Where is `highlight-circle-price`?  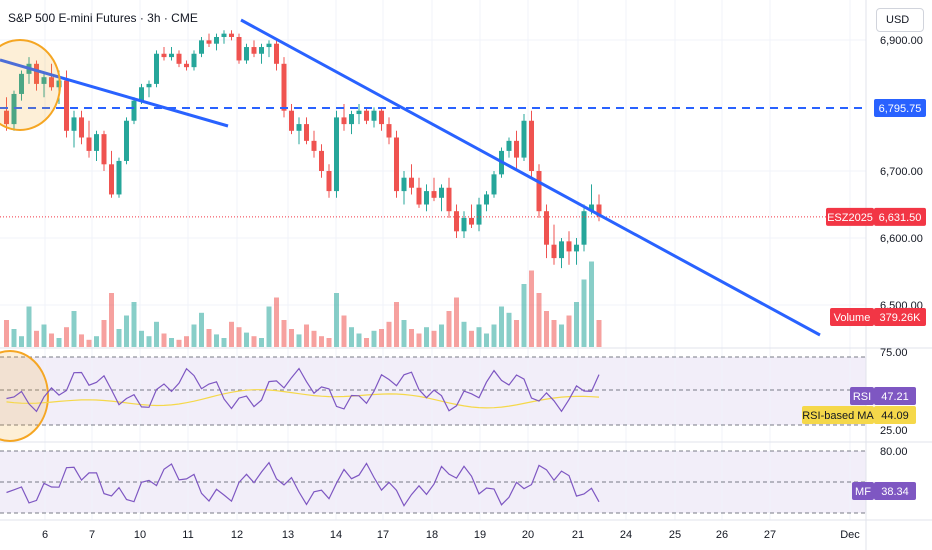 highlight-circle-price is located at coordinates (30, 85).